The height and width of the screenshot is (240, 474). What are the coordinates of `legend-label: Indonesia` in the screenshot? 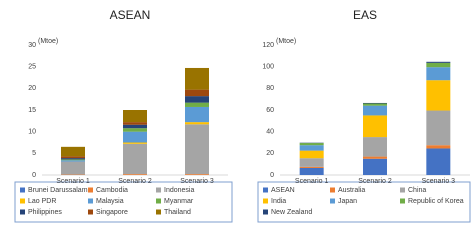 It's located at (179, 190).